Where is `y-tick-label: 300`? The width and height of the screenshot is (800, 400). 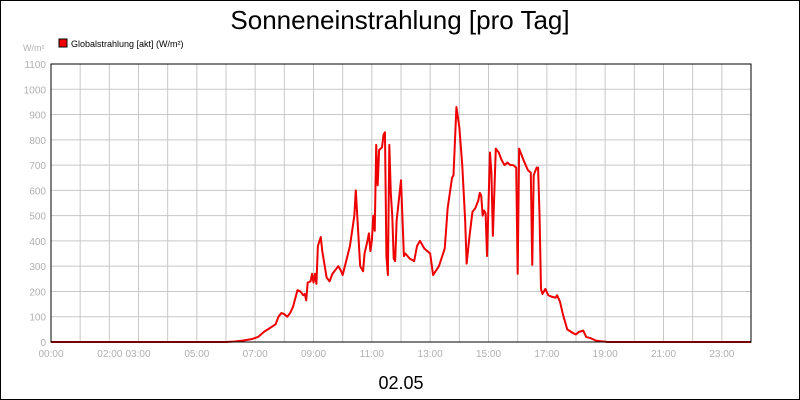
y-tick-label: 300 is located at coordinates (37, 267).